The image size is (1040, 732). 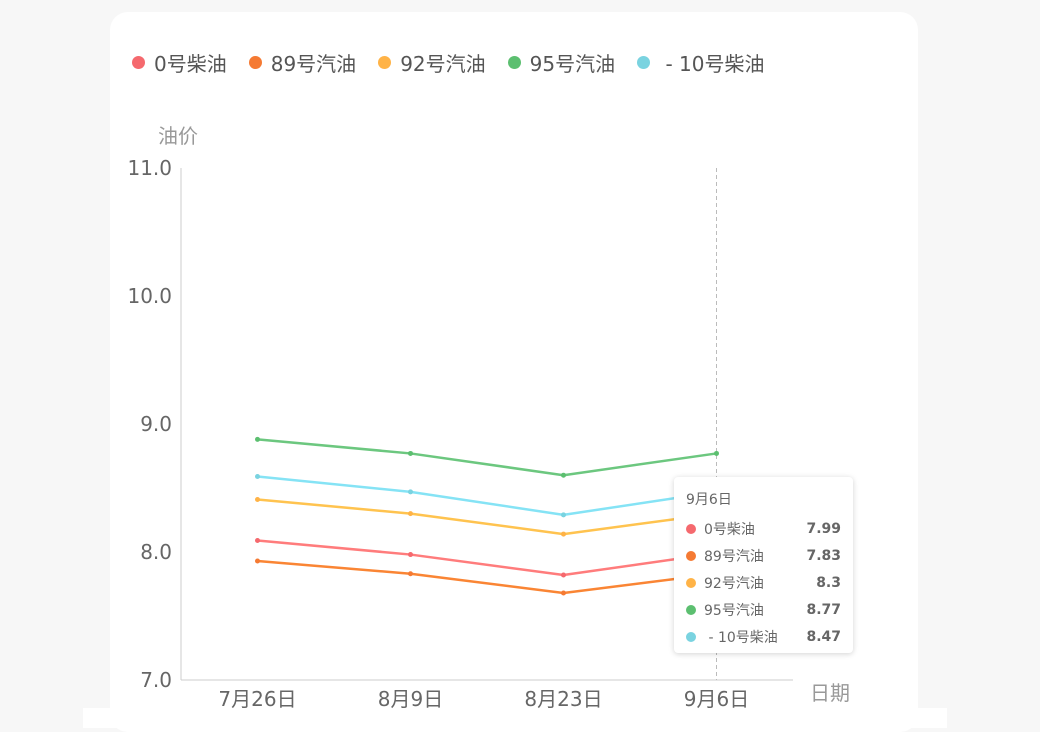 What do you see at coordinates (741, 637) in the screenshot?
I see `tooltip-series-name: - 10号柴油` at bounding box center [741, 637].